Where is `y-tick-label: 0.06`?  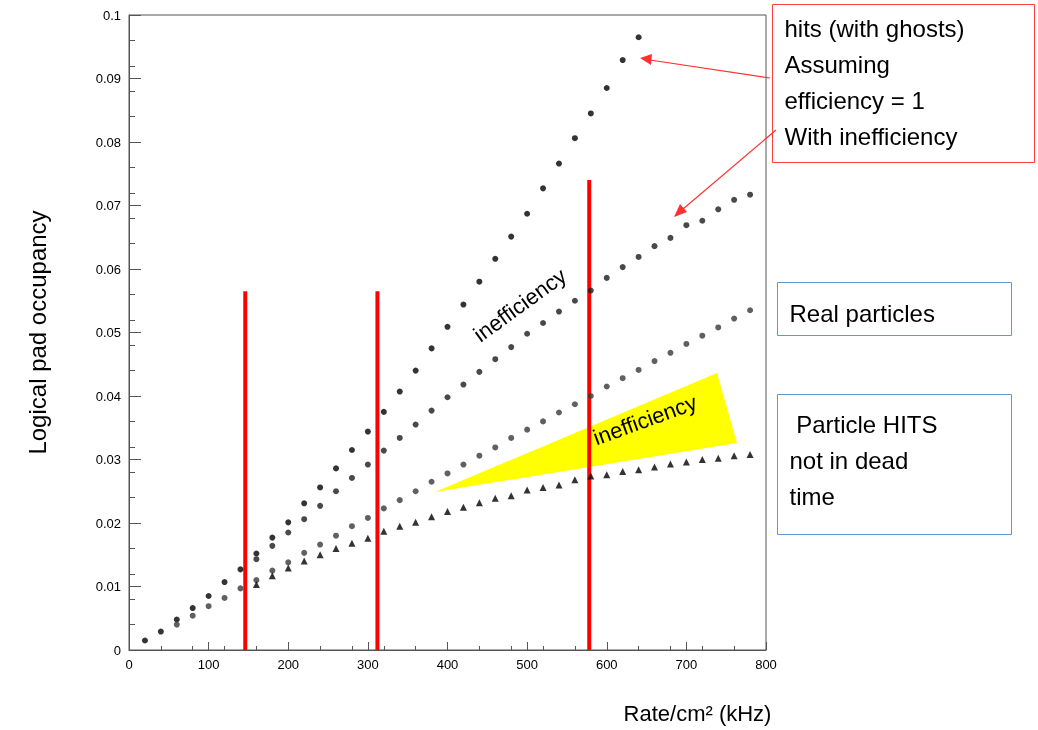 y-tick-label: 0.06 is located at coordinates (108, 269).